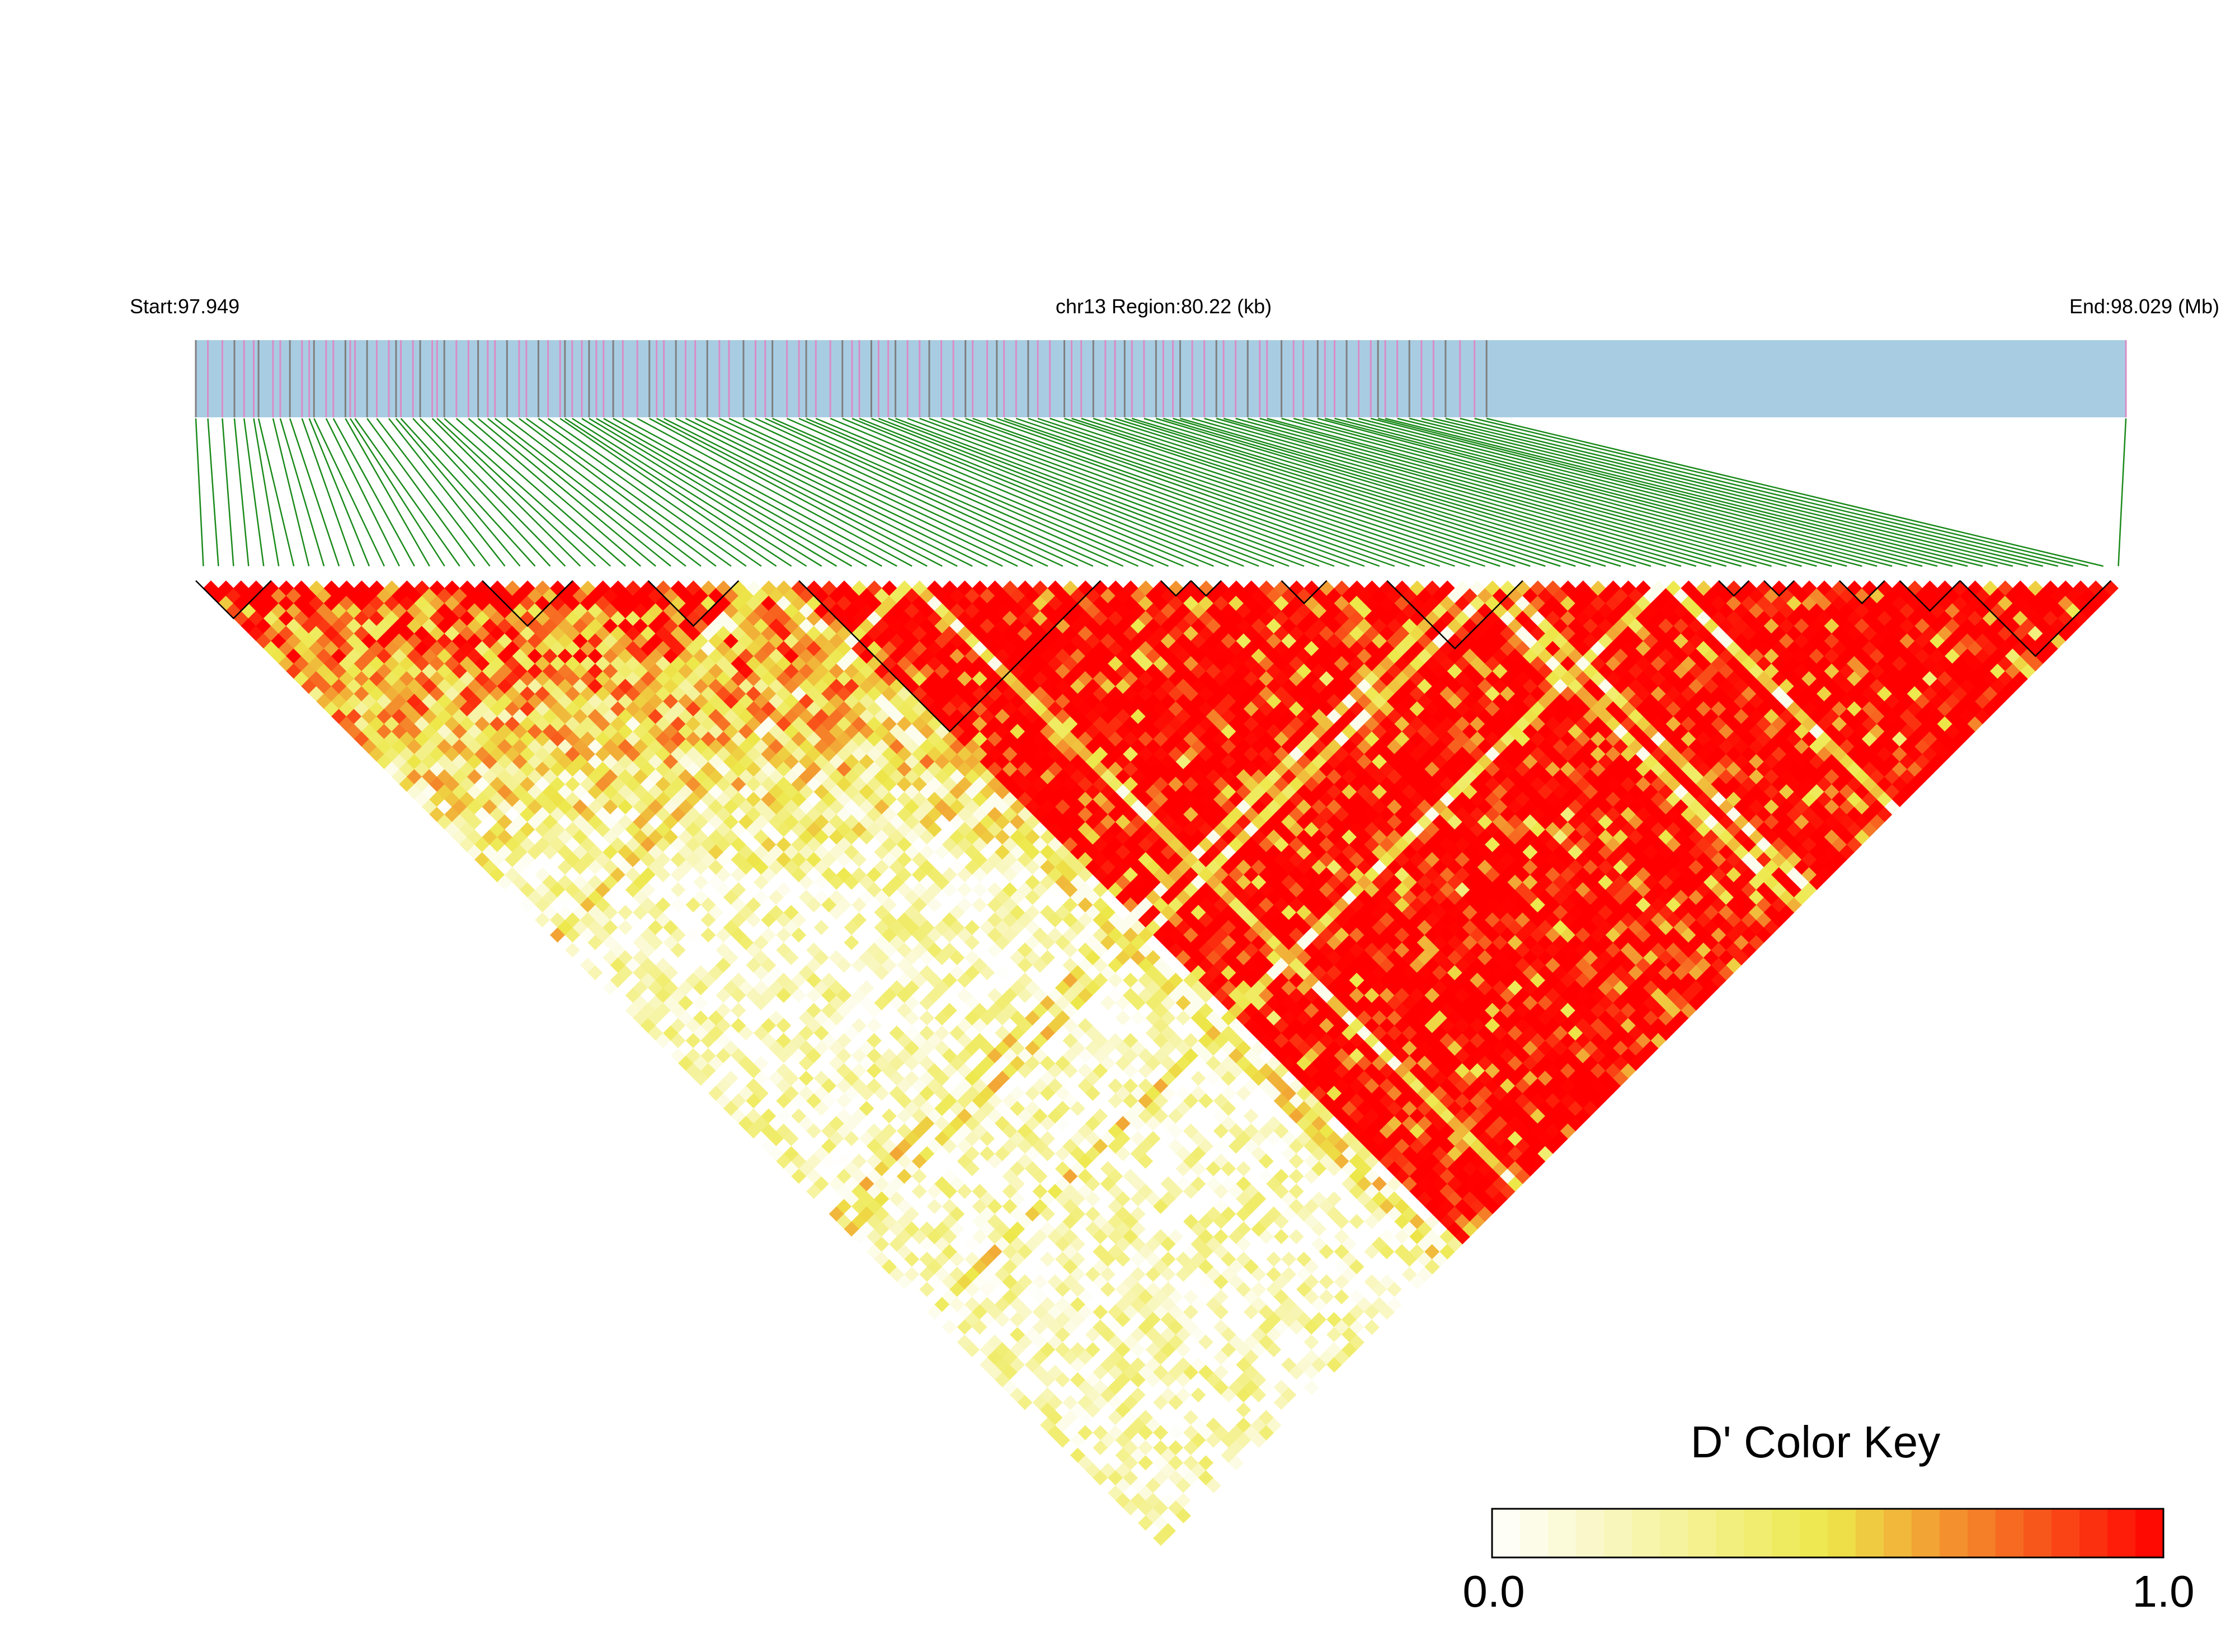 The width and height of the screenshot is (2235, 1652). I want to click on chromosome-track, so click(1161, 379).